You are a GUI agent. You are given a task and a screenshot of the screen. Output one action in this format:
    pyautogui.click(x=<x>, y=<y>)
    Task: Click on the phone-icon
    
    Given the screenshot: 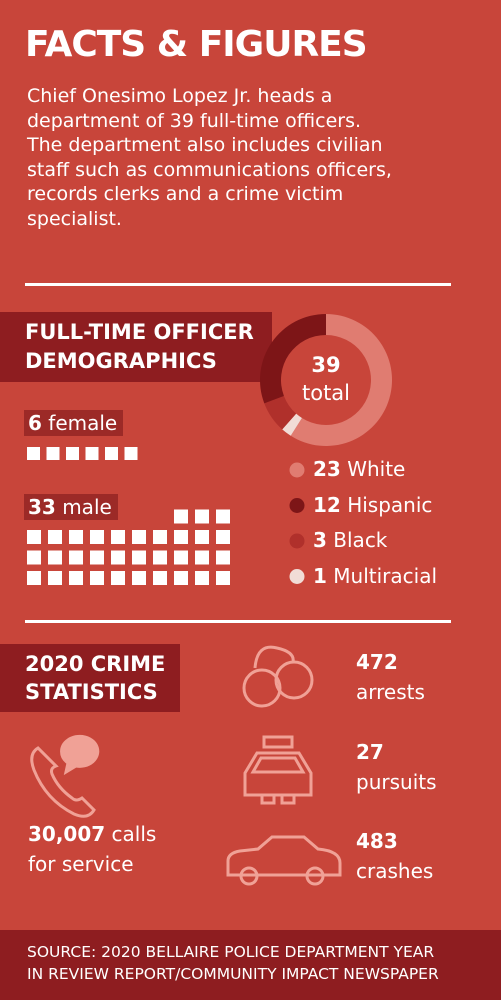 What is the action you would take?
    pyautogui.click(x=63, y=782)
    